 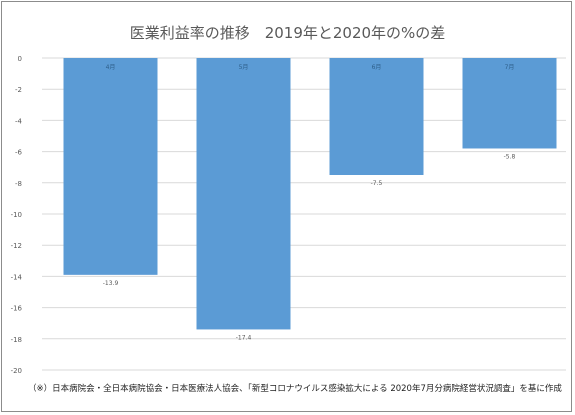 I want to click on y-tick-label: -14, so click(x=17, y=277).